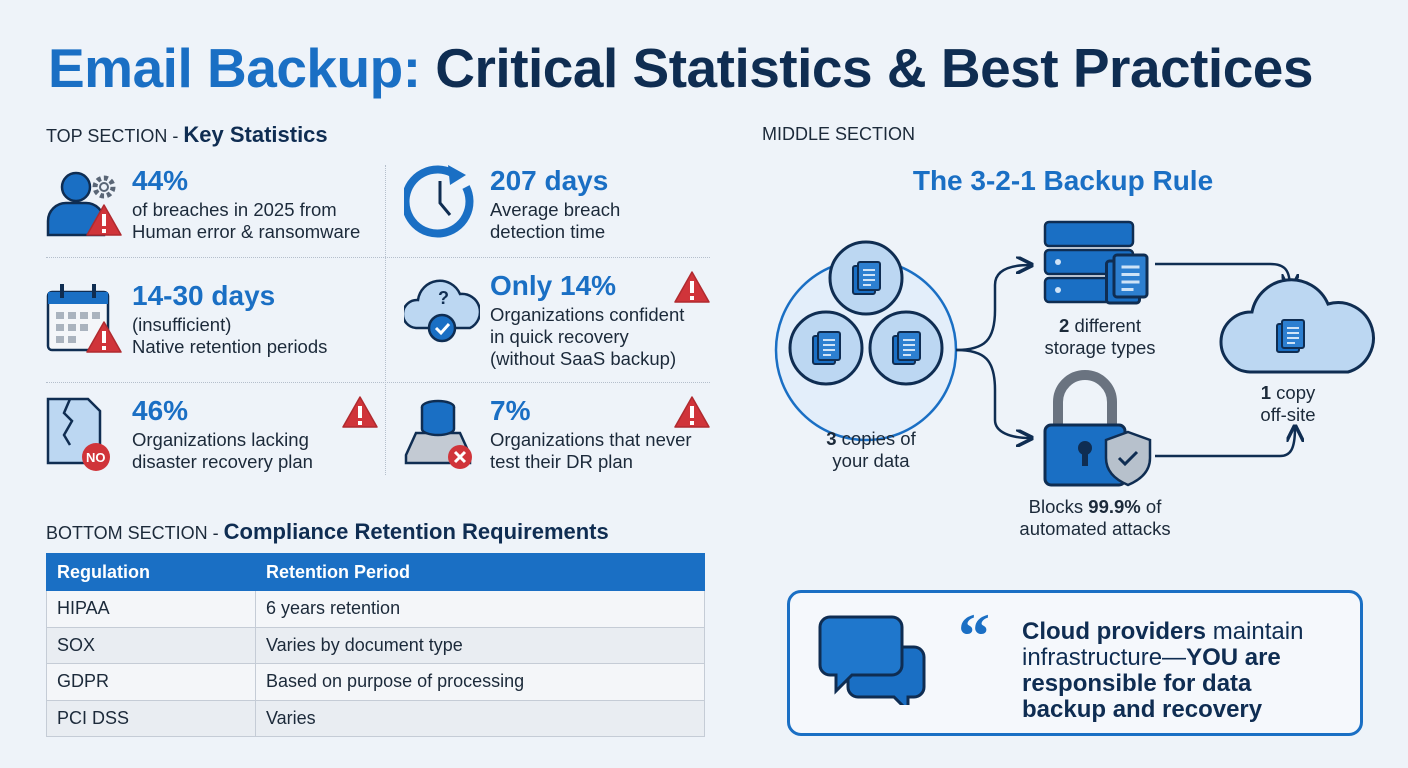 The image size is (1408, 768). I want to click on svg-text: NO, so click(96, 457).